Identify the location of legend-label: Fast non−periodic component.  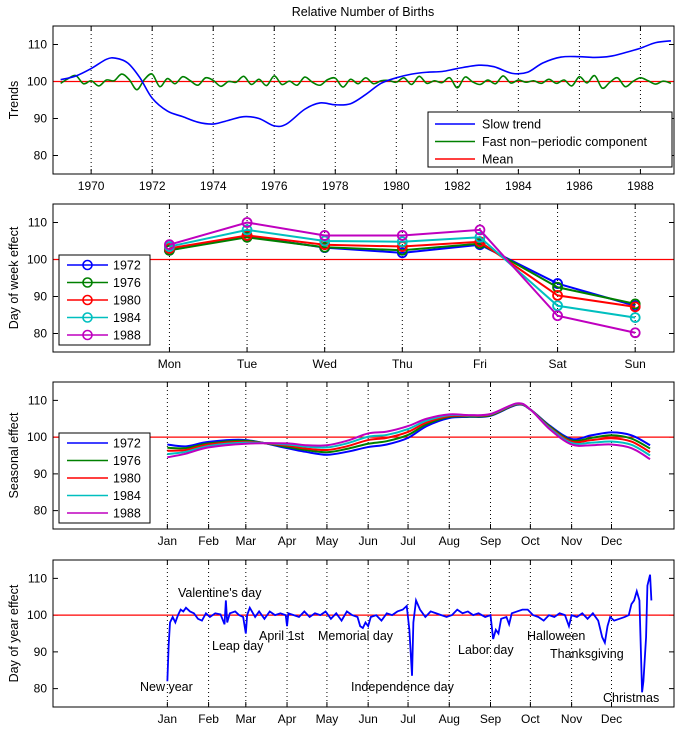
(565, 142).